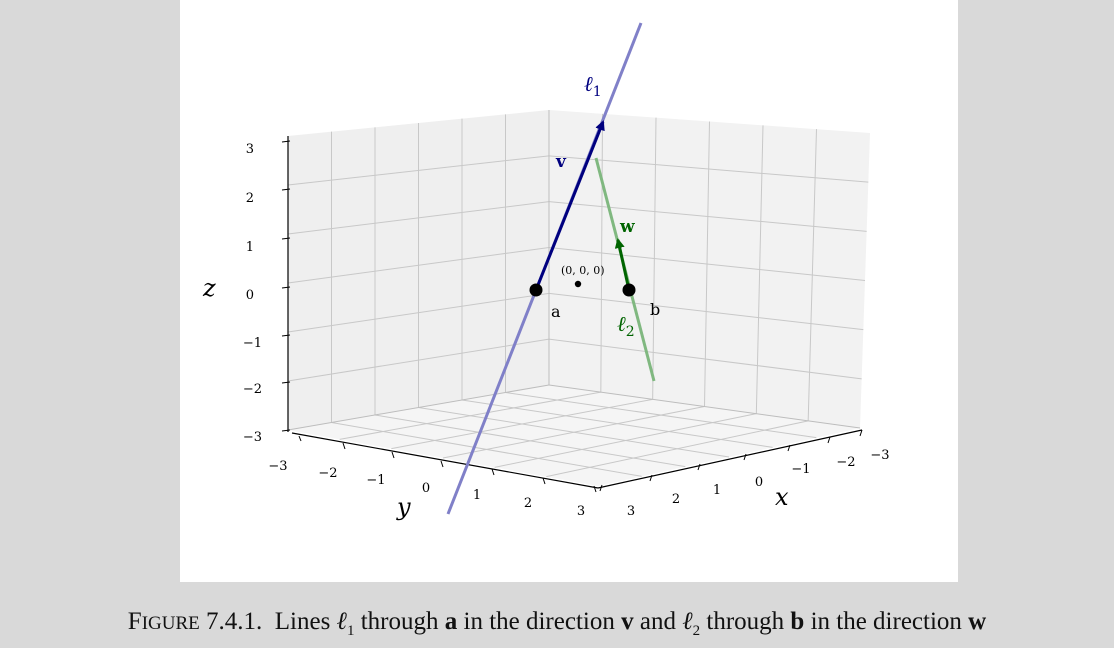  What do you see at coordinates (845, 462) in the screenshot?
I see `x-tick-label: −2` at bounding box center [845, 462].